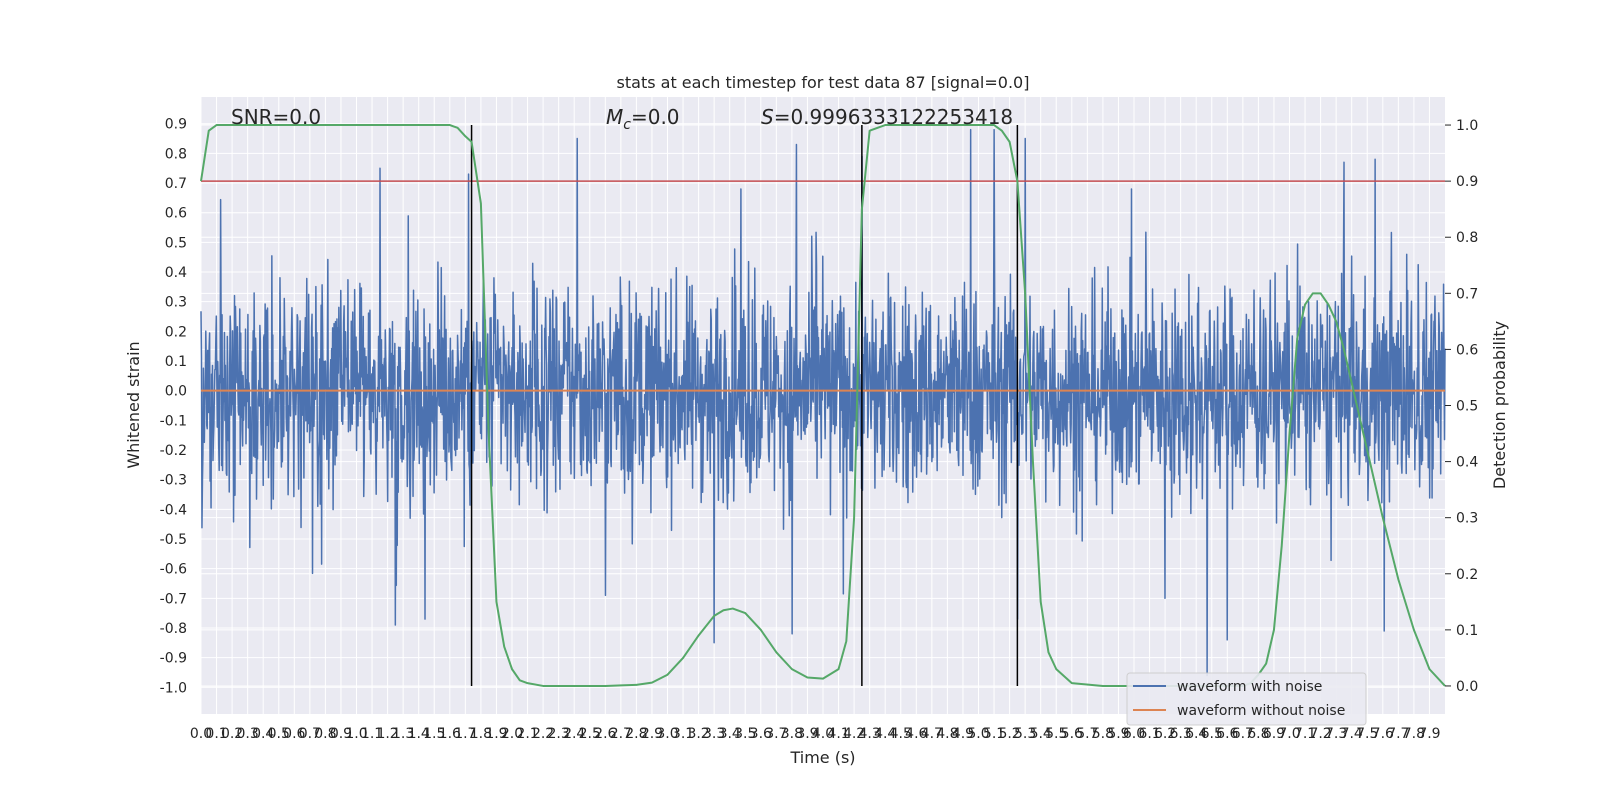 The image size is (1600, 804). Describe the element at coordinates (173, 451) in the screenshot. I see `y-left-tick-label: -0.2` at that location.